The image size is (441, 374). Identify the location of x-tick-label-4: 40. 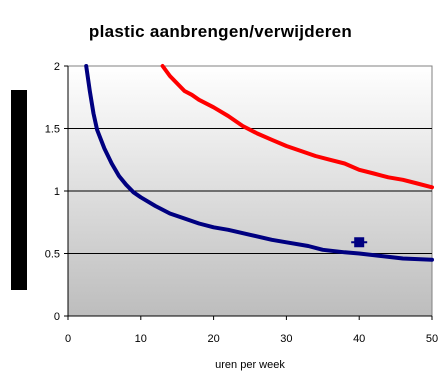
(359, 339).